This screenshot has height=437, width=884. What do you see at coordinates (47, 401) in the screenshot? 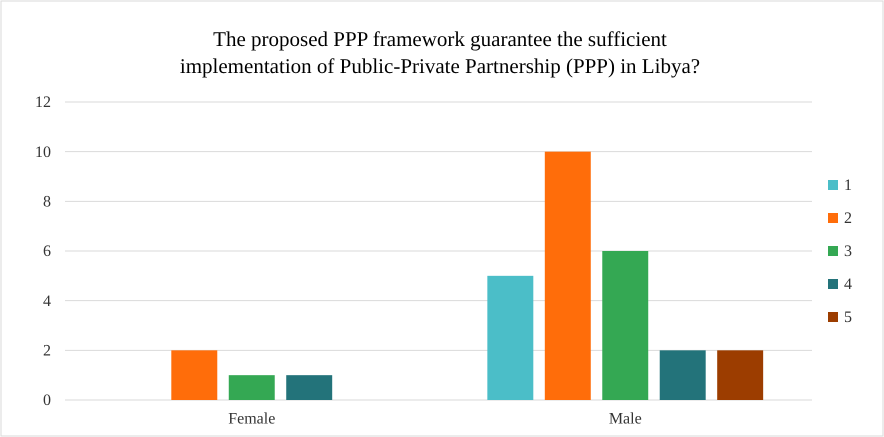
I see `y-tick-label: 0` at bounding box center [47, 401].